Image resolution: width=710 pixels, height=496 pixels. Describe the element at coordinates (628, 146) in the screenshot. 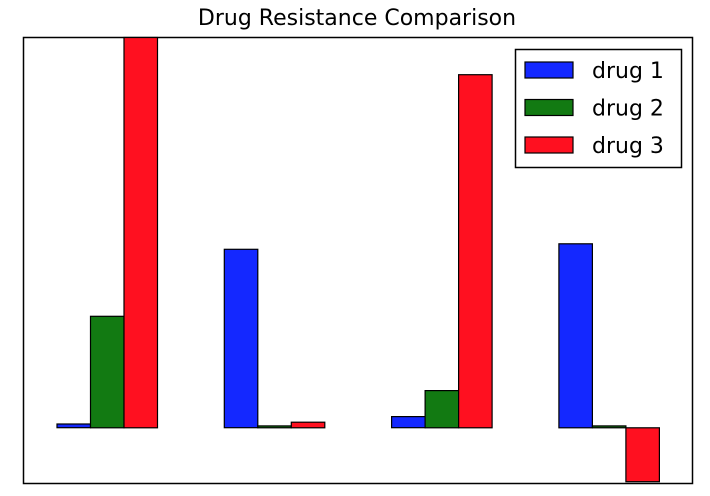

I see `legend-label-3: drug 3` at that location.